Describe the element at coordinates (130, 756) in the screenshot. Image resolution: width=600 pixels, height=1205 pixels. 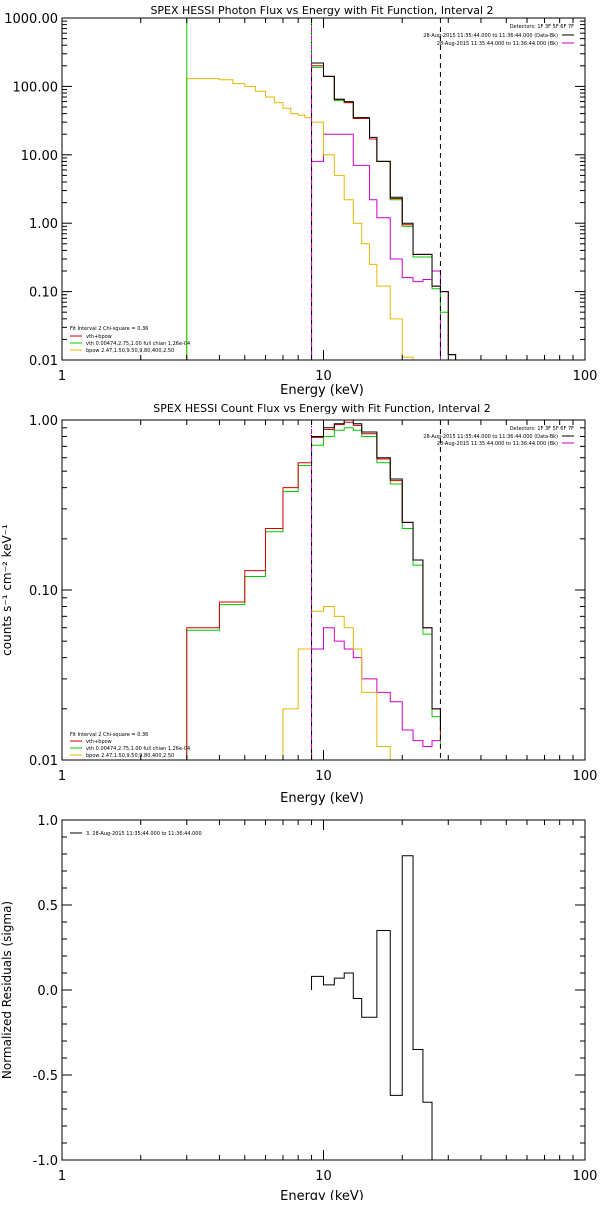
I see `count-legend-bottom-3: bpow 2.47,1.50,9.50,9.80,400,2.50` at that location.